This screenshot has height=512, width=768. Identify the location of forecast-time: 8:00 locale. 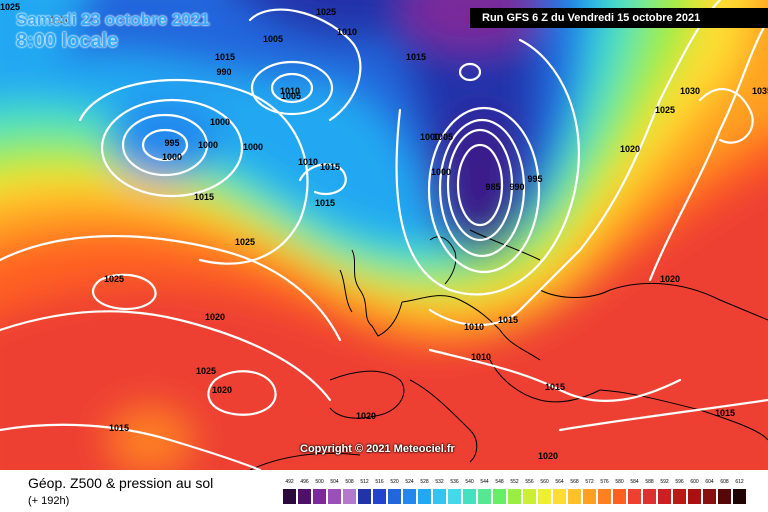
(67, 41).